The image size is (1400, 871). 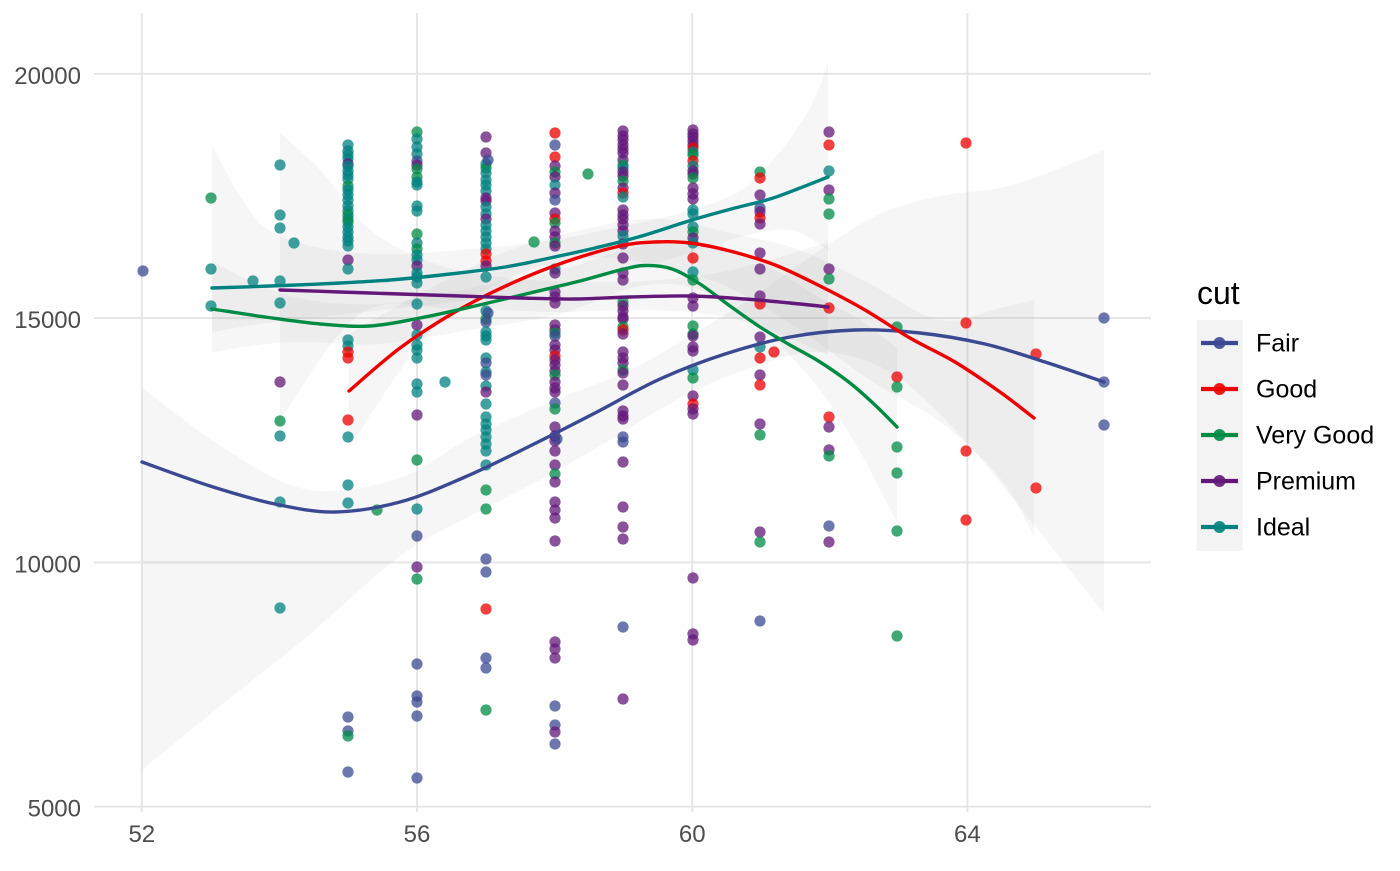 What do you see at coordinates (417, 834) in the screenshot?
I see `svg-text: 56` at bounding box center [417, 834].